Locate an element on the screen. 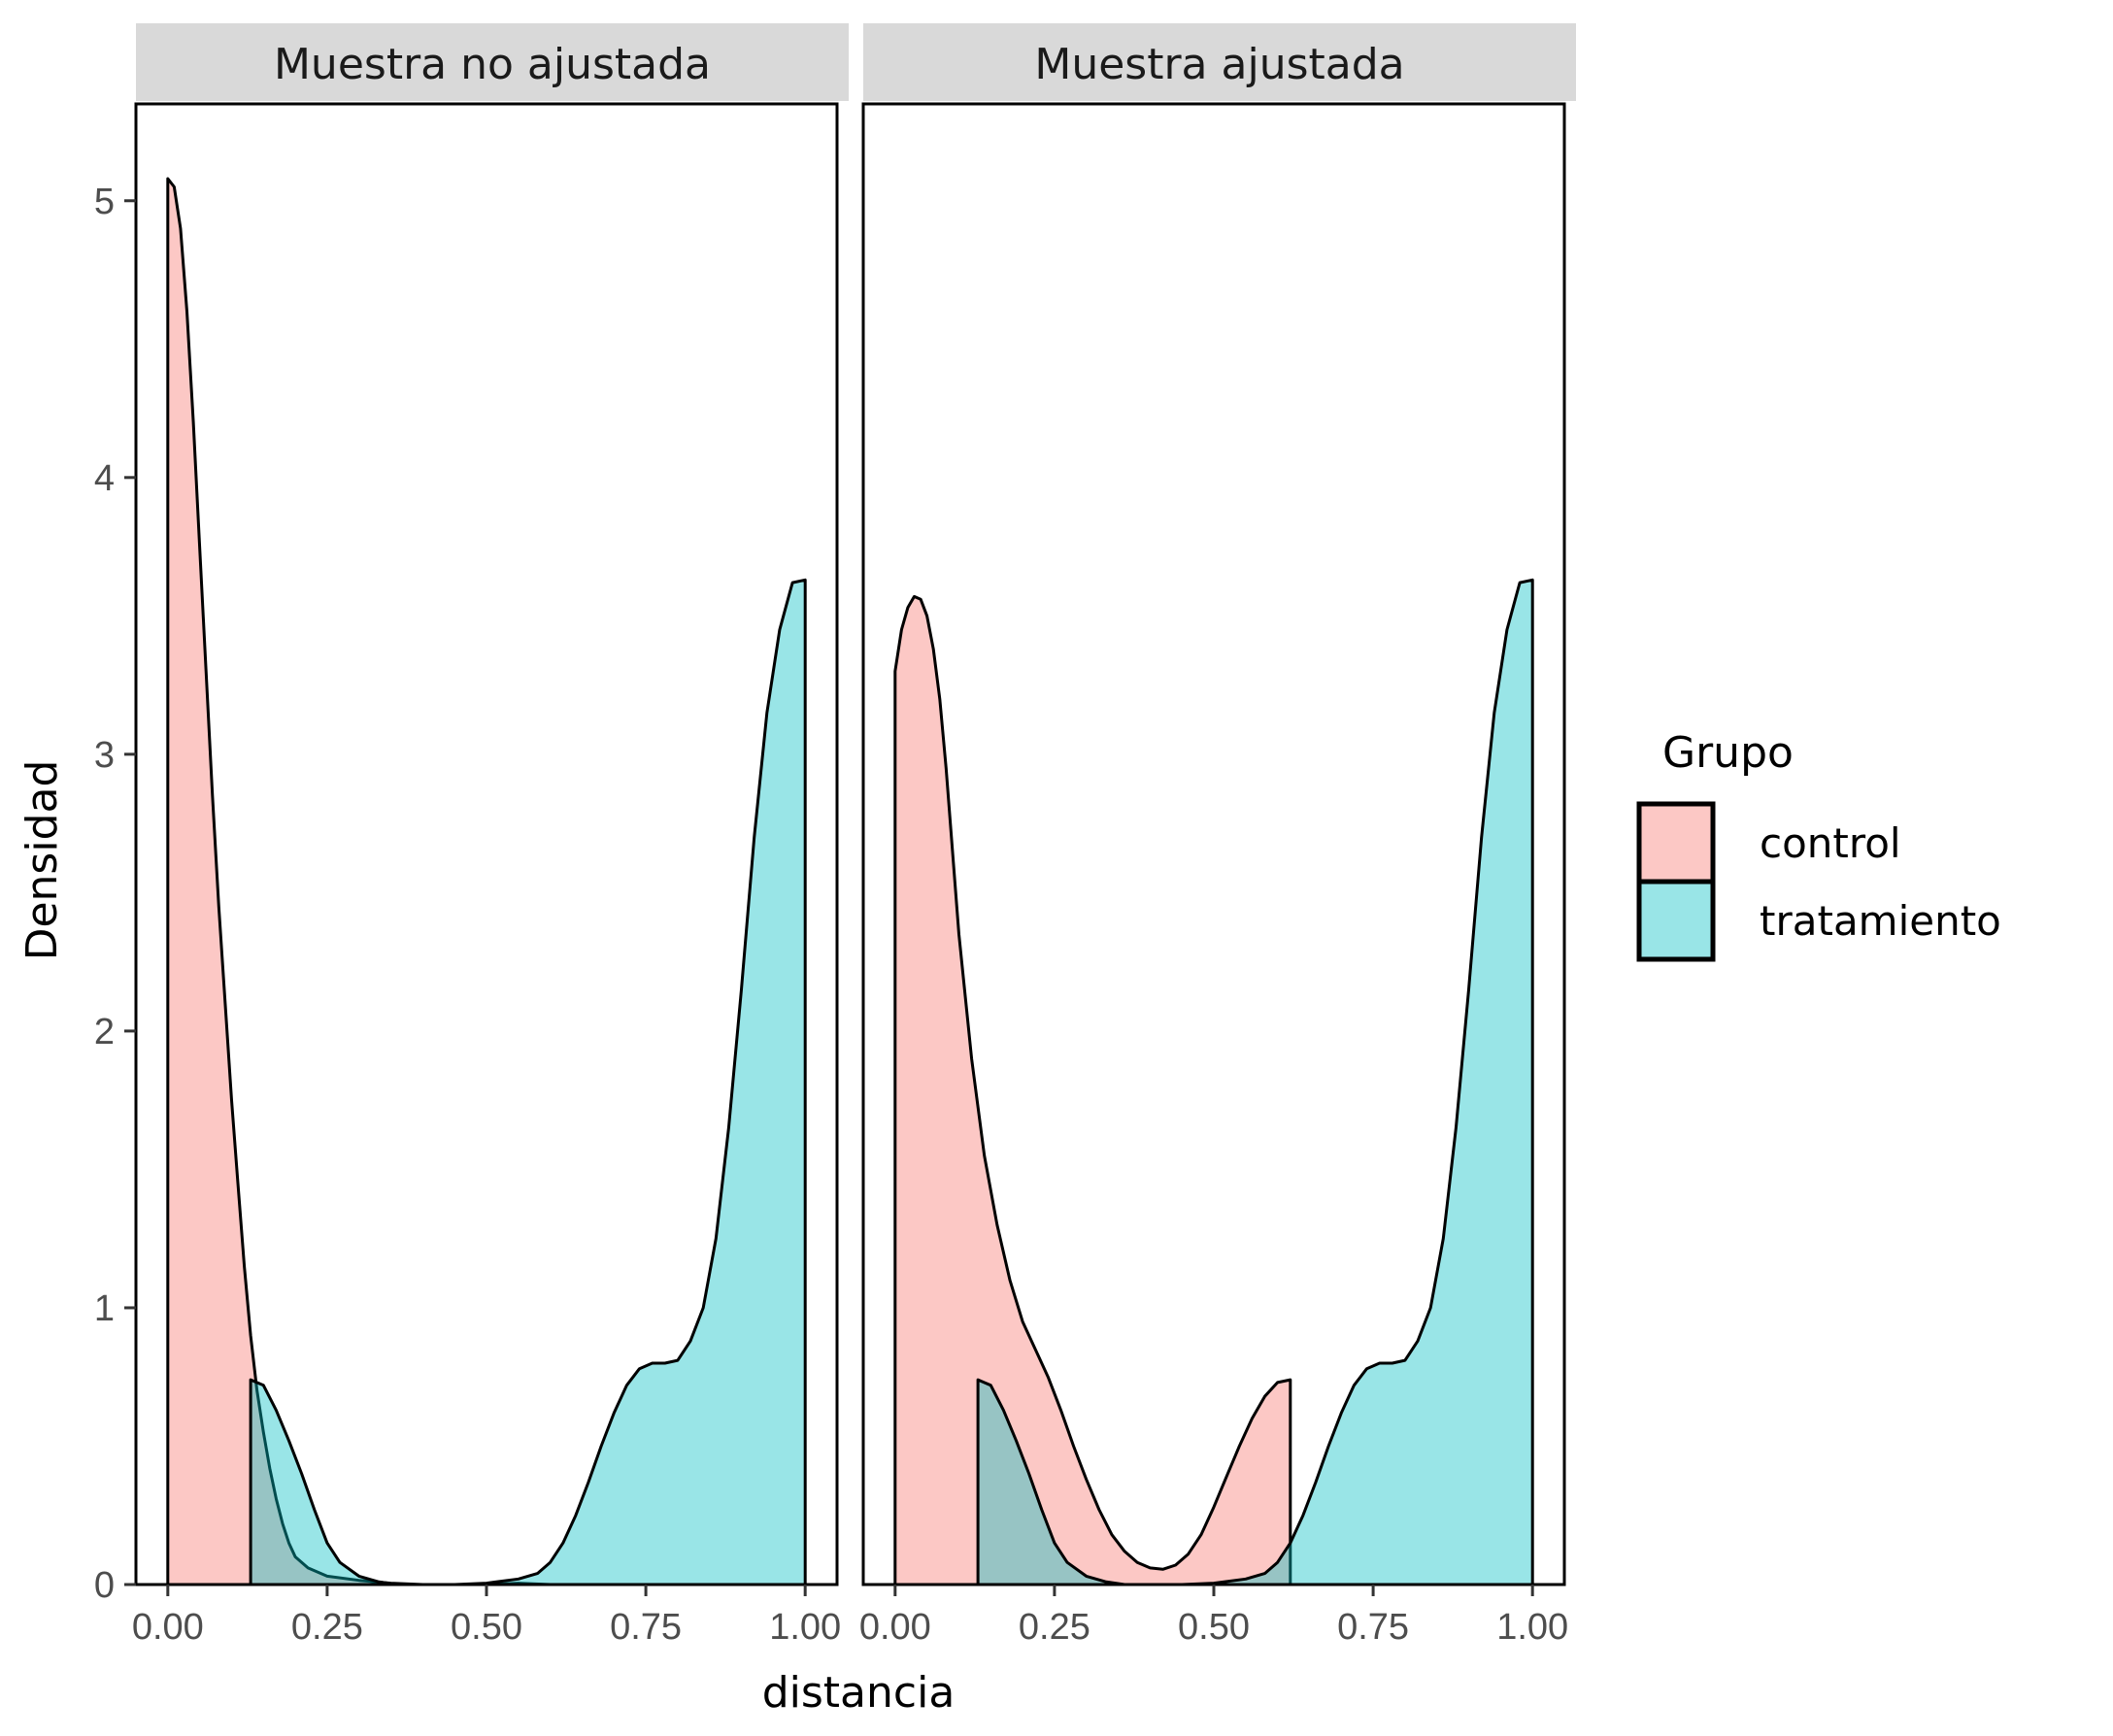 Image resolution: width=2113 pixels, height=1736 pixels. y-tick-label: 5 is located at coordinates (105, 202).